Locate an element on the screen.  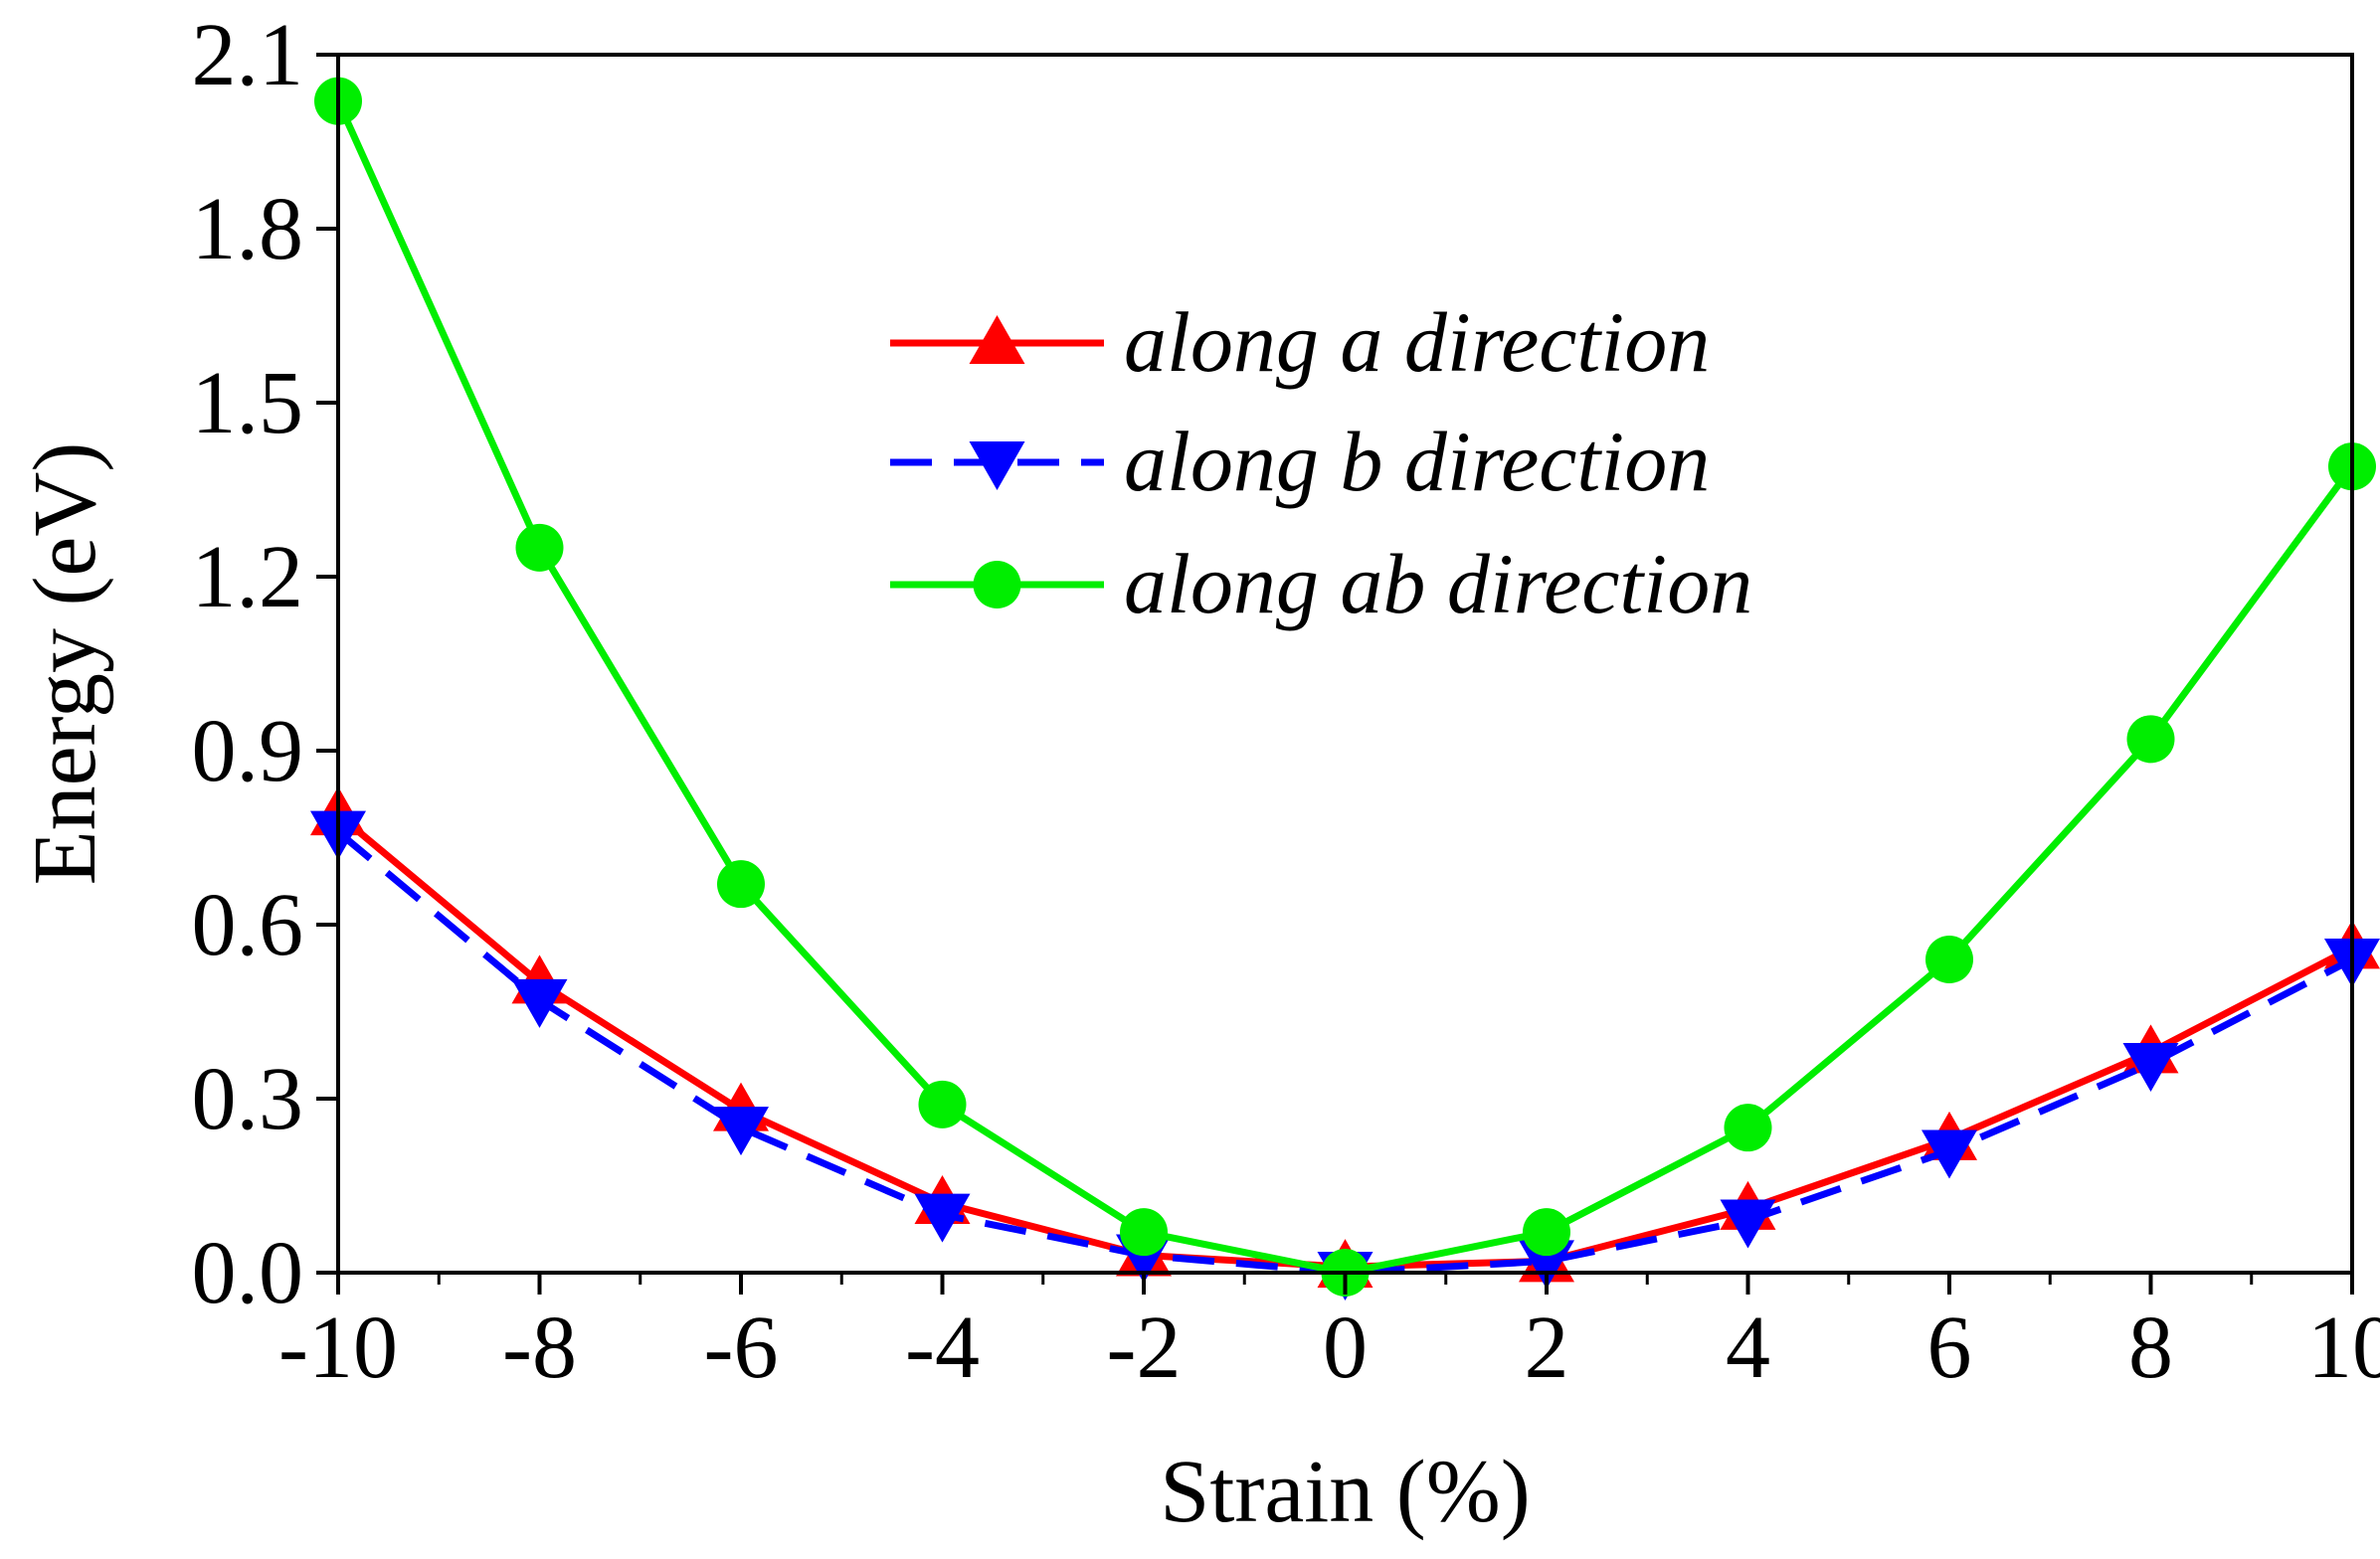
legend-a-label: along a direction is located at coordinates (1417, 342).